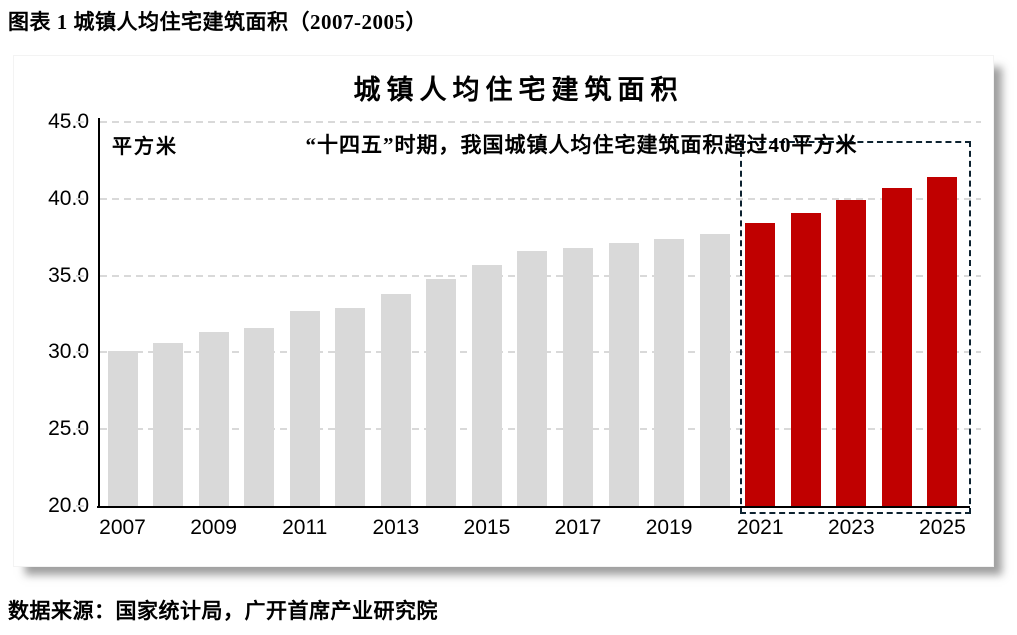 This screenshot has width=1017, height=635. Describe the element at coordinates (68, 198) in the screenshot. I see `y-axis-label: 40.0` at that location.